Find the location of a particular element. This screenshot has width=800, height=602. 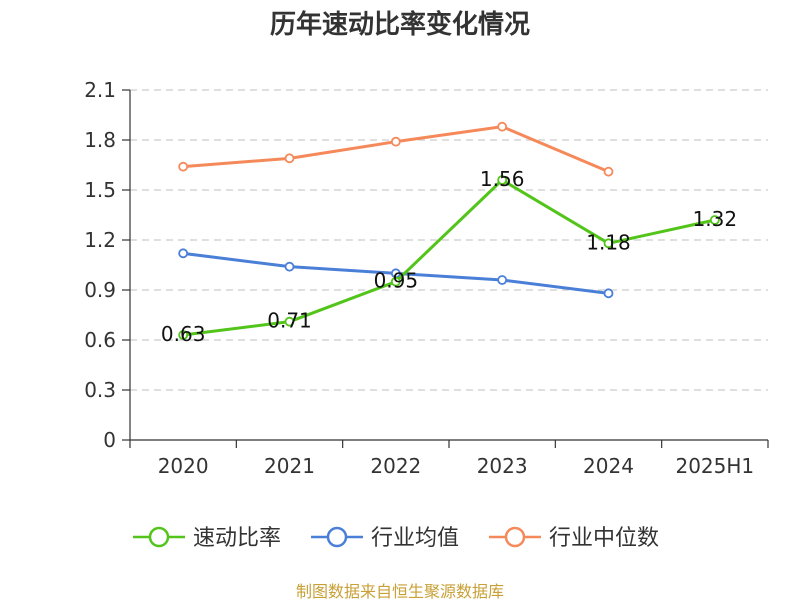

y-tick-label: 1.5 is located at coordinates (100, 190).